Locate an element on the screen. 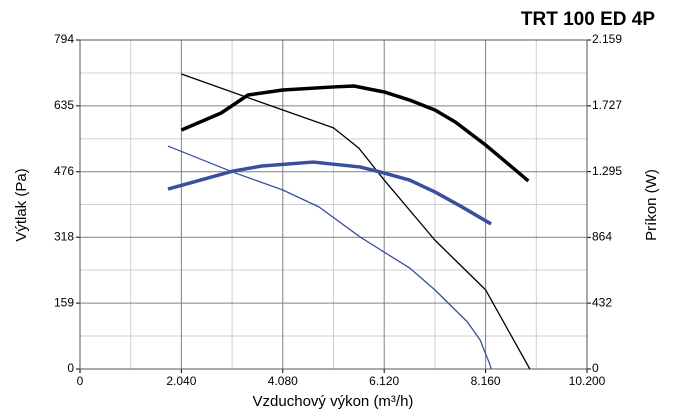  y-tick-label: 318 is located at coordinates (64, 236).